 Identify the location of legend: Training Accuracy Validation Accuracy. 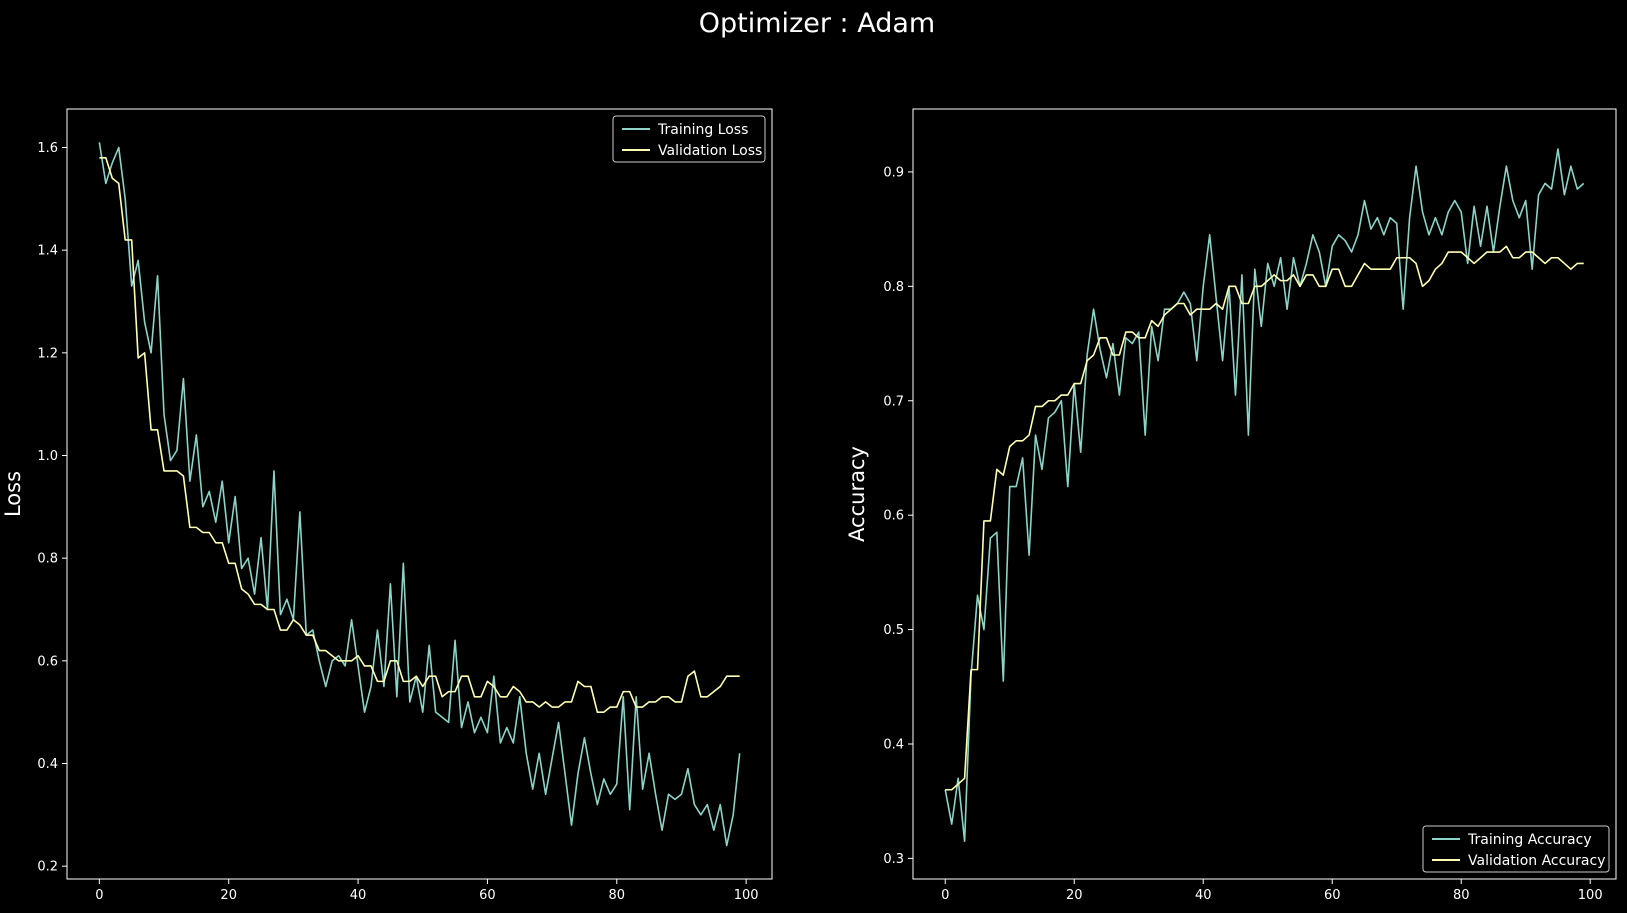
(1516, 849).